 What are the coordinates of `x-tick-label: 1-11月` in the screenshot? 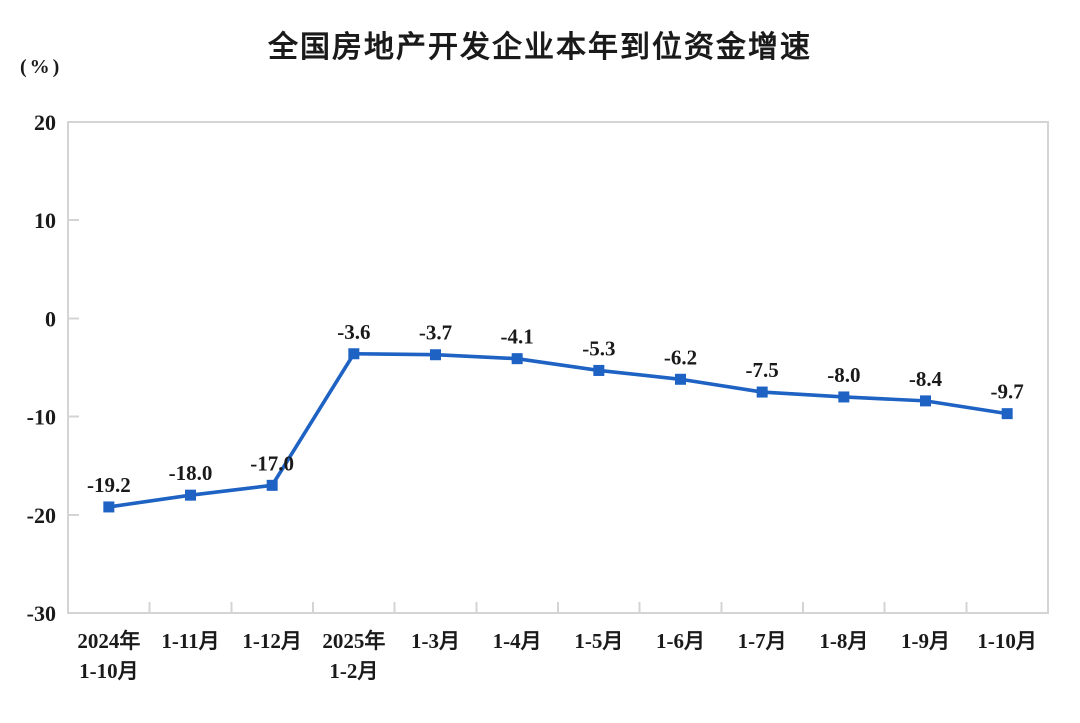 It's located at (190, 641).